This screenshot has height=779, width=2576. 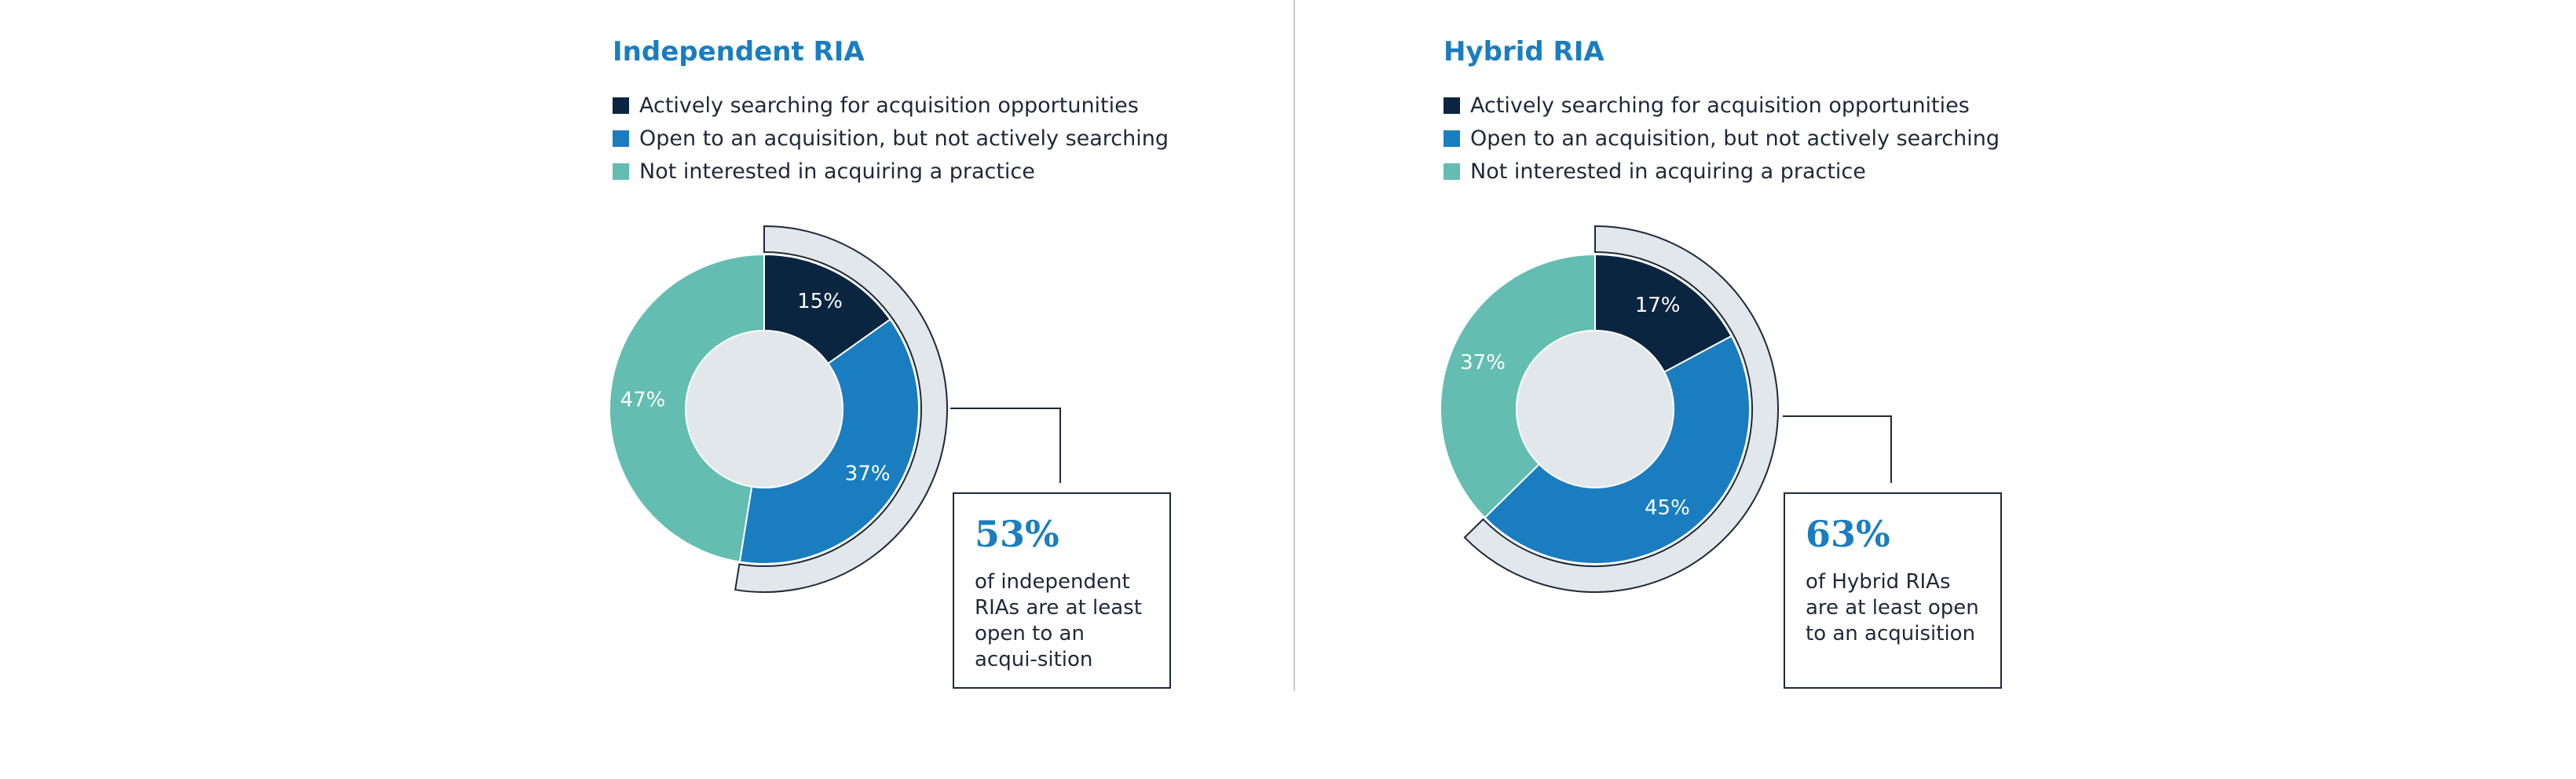 I want to click on data-label-open-to-acquisition: 37%, so click(x=868, y=474).